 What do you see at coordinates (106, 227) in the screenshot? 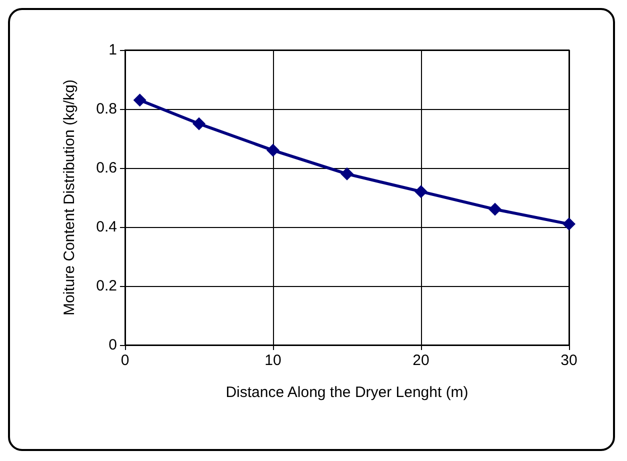
I see `y-tick-label: 0.4` at bounding box center [106, 227].